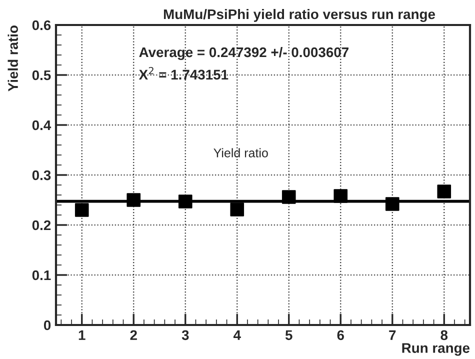  I want to click on x-tick-label: 1, so click(82, 335).